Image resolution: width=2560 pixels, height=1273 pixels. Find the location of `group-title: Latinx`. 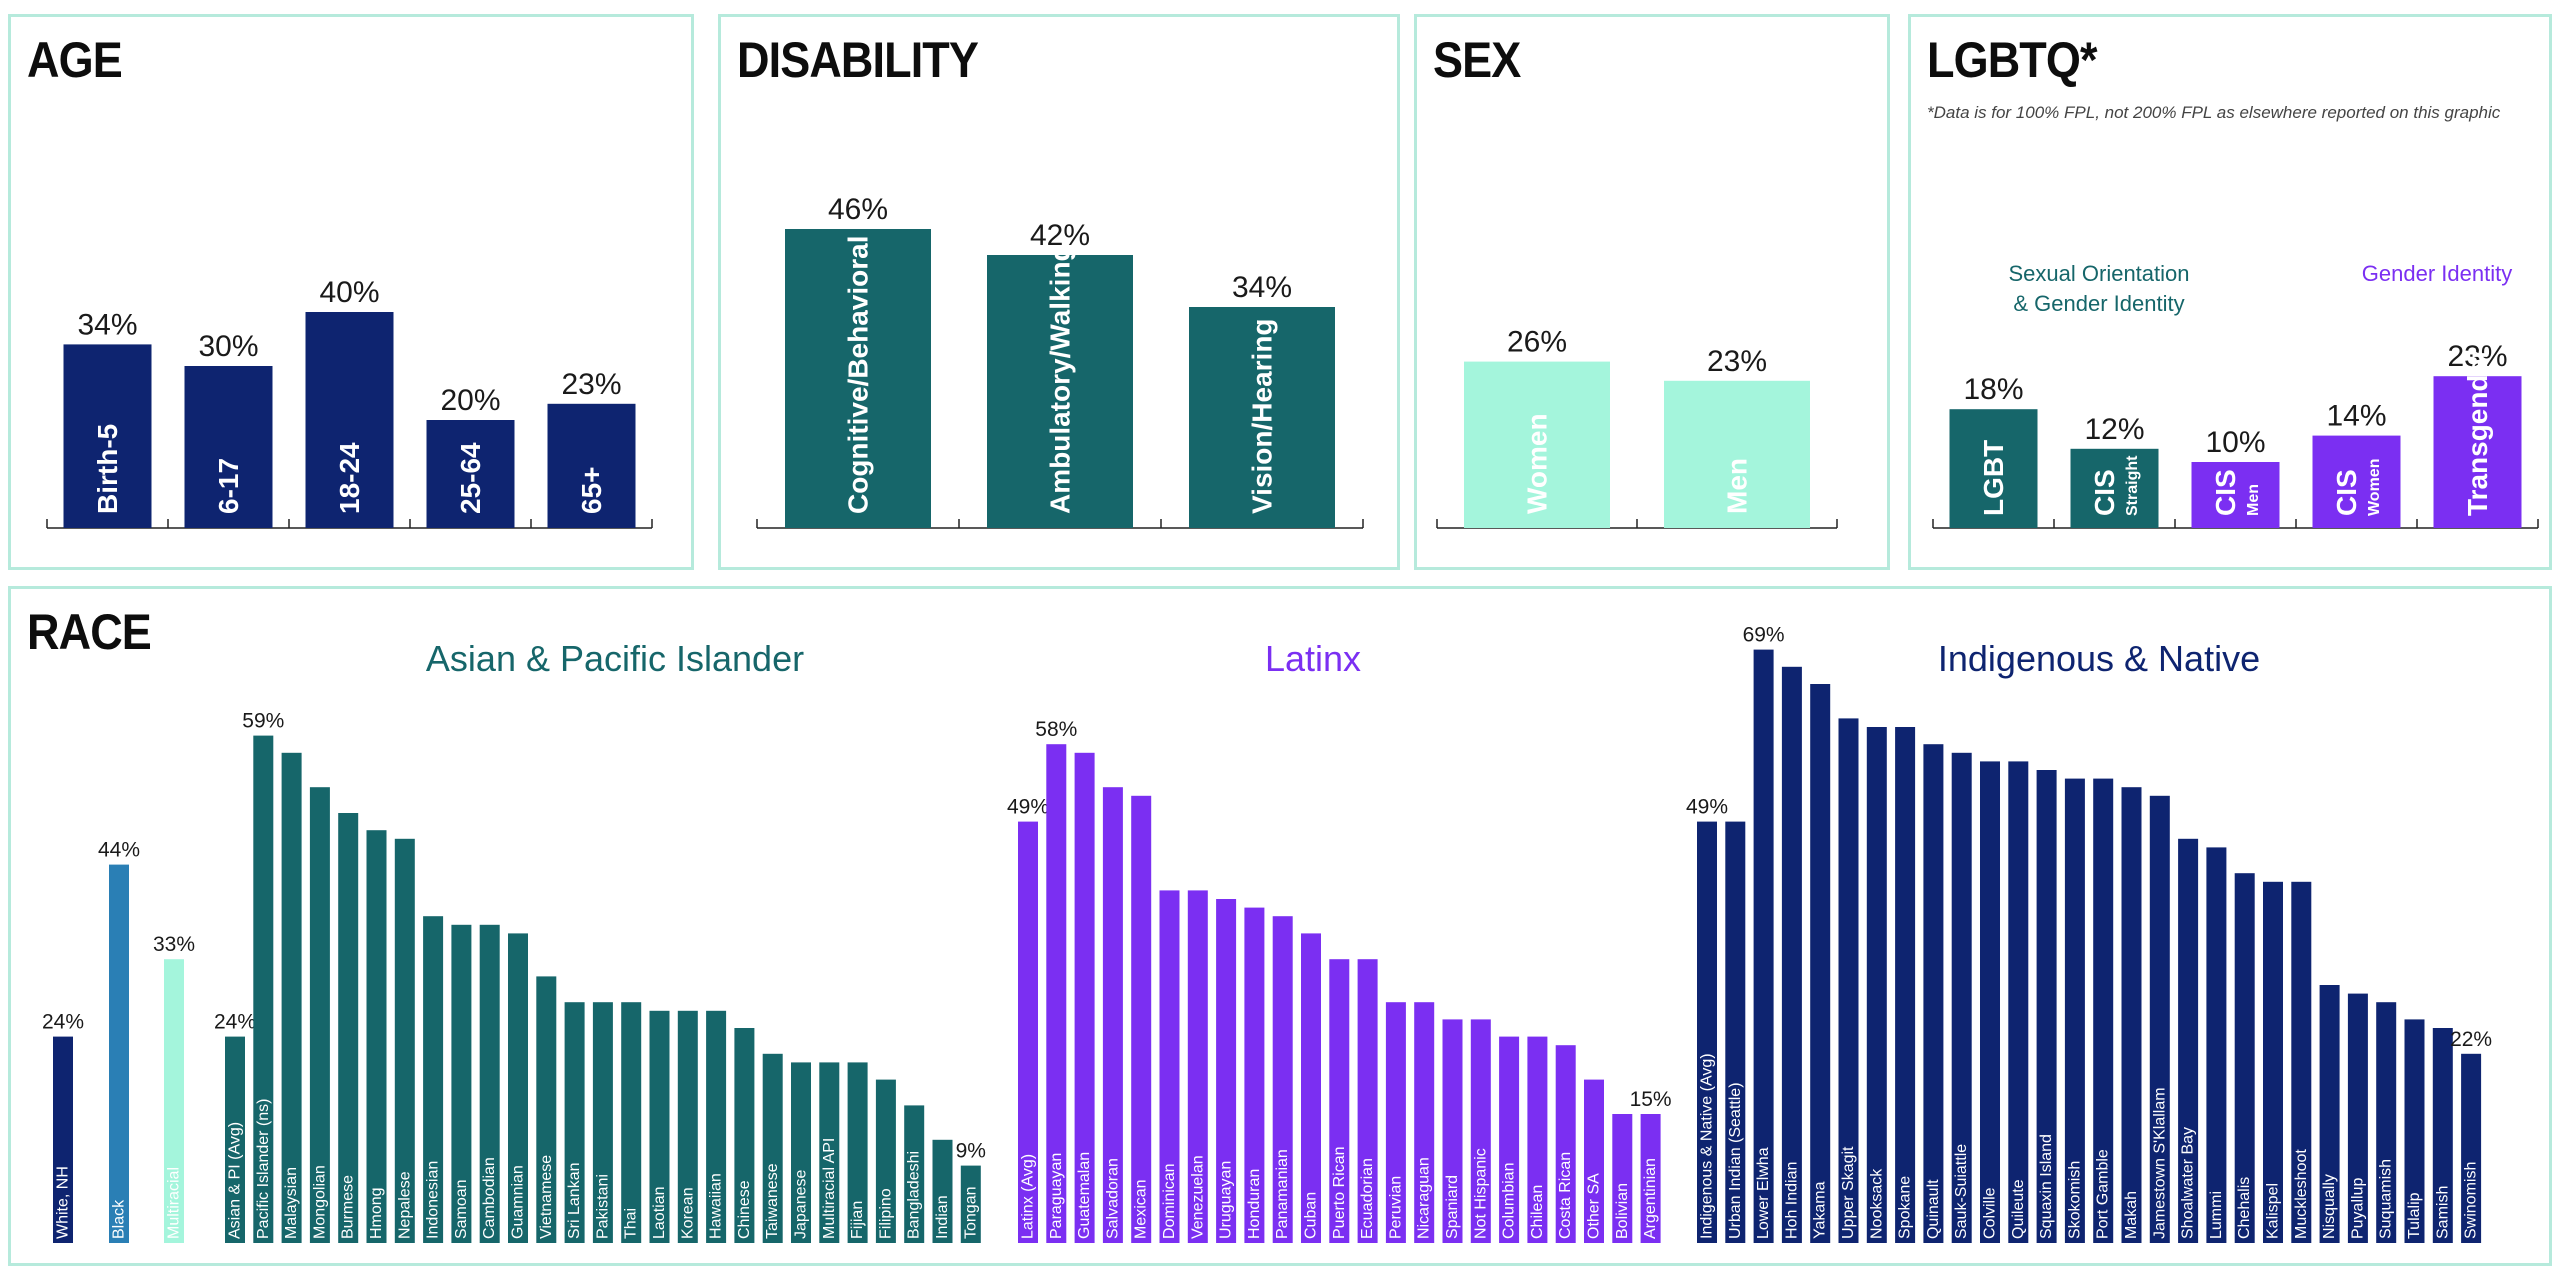

group-title: Latinx is located at coordinates (1313, 658).